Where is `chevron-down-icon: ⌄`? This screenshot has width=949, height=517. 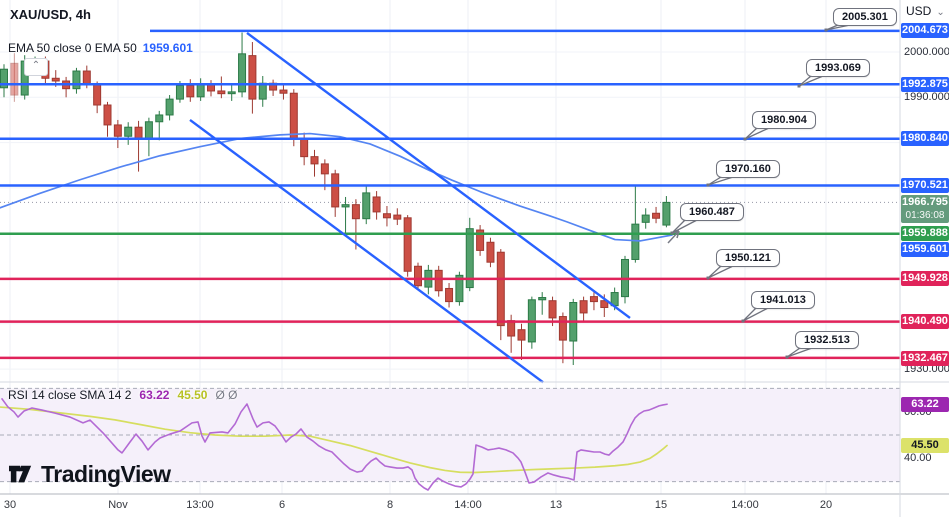
chevron-down-icon: ⌄ is located at coordinates (940, 12).